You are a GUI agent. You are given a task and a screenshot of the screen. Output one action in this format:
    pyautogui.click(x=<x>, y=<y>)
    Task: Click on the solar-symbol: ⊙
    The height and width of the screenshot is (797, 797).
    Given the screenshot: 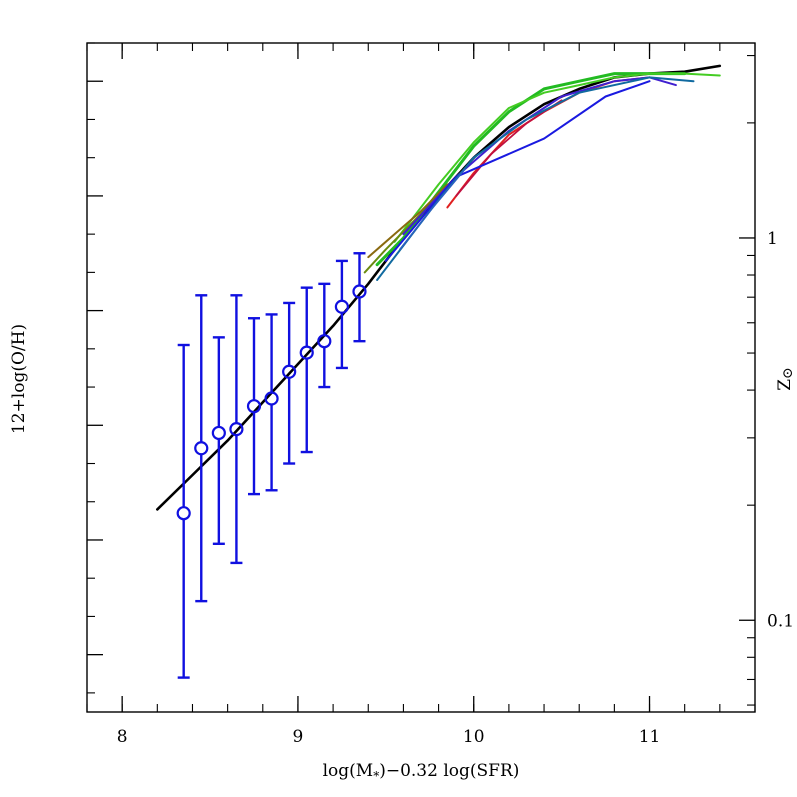 What is the action you would take?
    pyautogui.click(x=788, y=373)
    